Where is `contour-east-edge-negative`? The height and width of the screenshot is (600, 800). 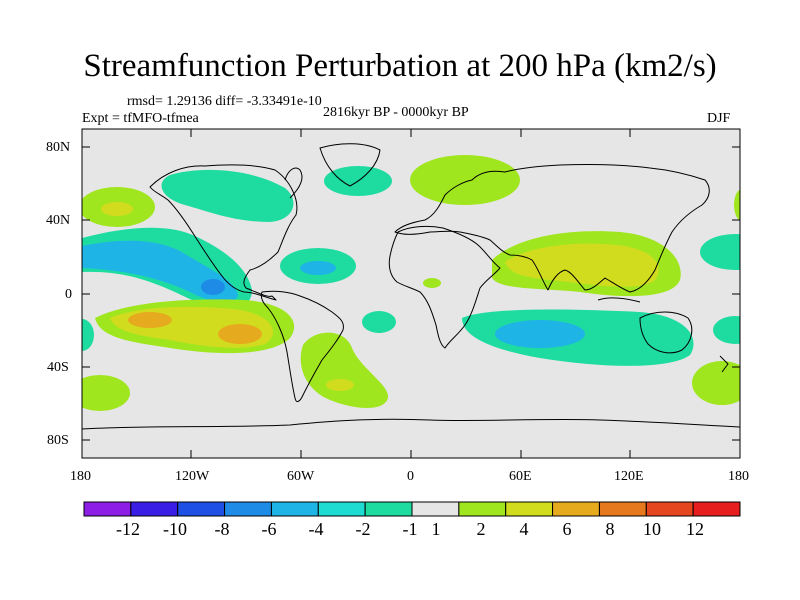 contour-east-edge-negative is located at coordinates (726, 330).